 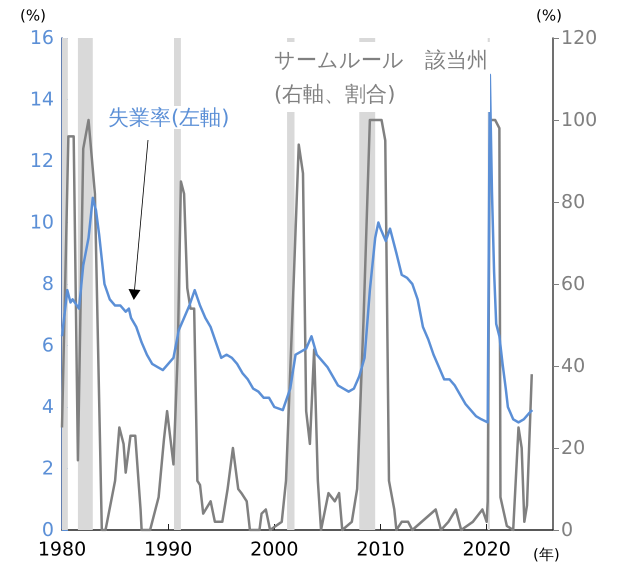 What do you see at coordinates (169, 118) in the screenshot?
I see `text: 失業率(左軸)` at bounding box center [169, 118].